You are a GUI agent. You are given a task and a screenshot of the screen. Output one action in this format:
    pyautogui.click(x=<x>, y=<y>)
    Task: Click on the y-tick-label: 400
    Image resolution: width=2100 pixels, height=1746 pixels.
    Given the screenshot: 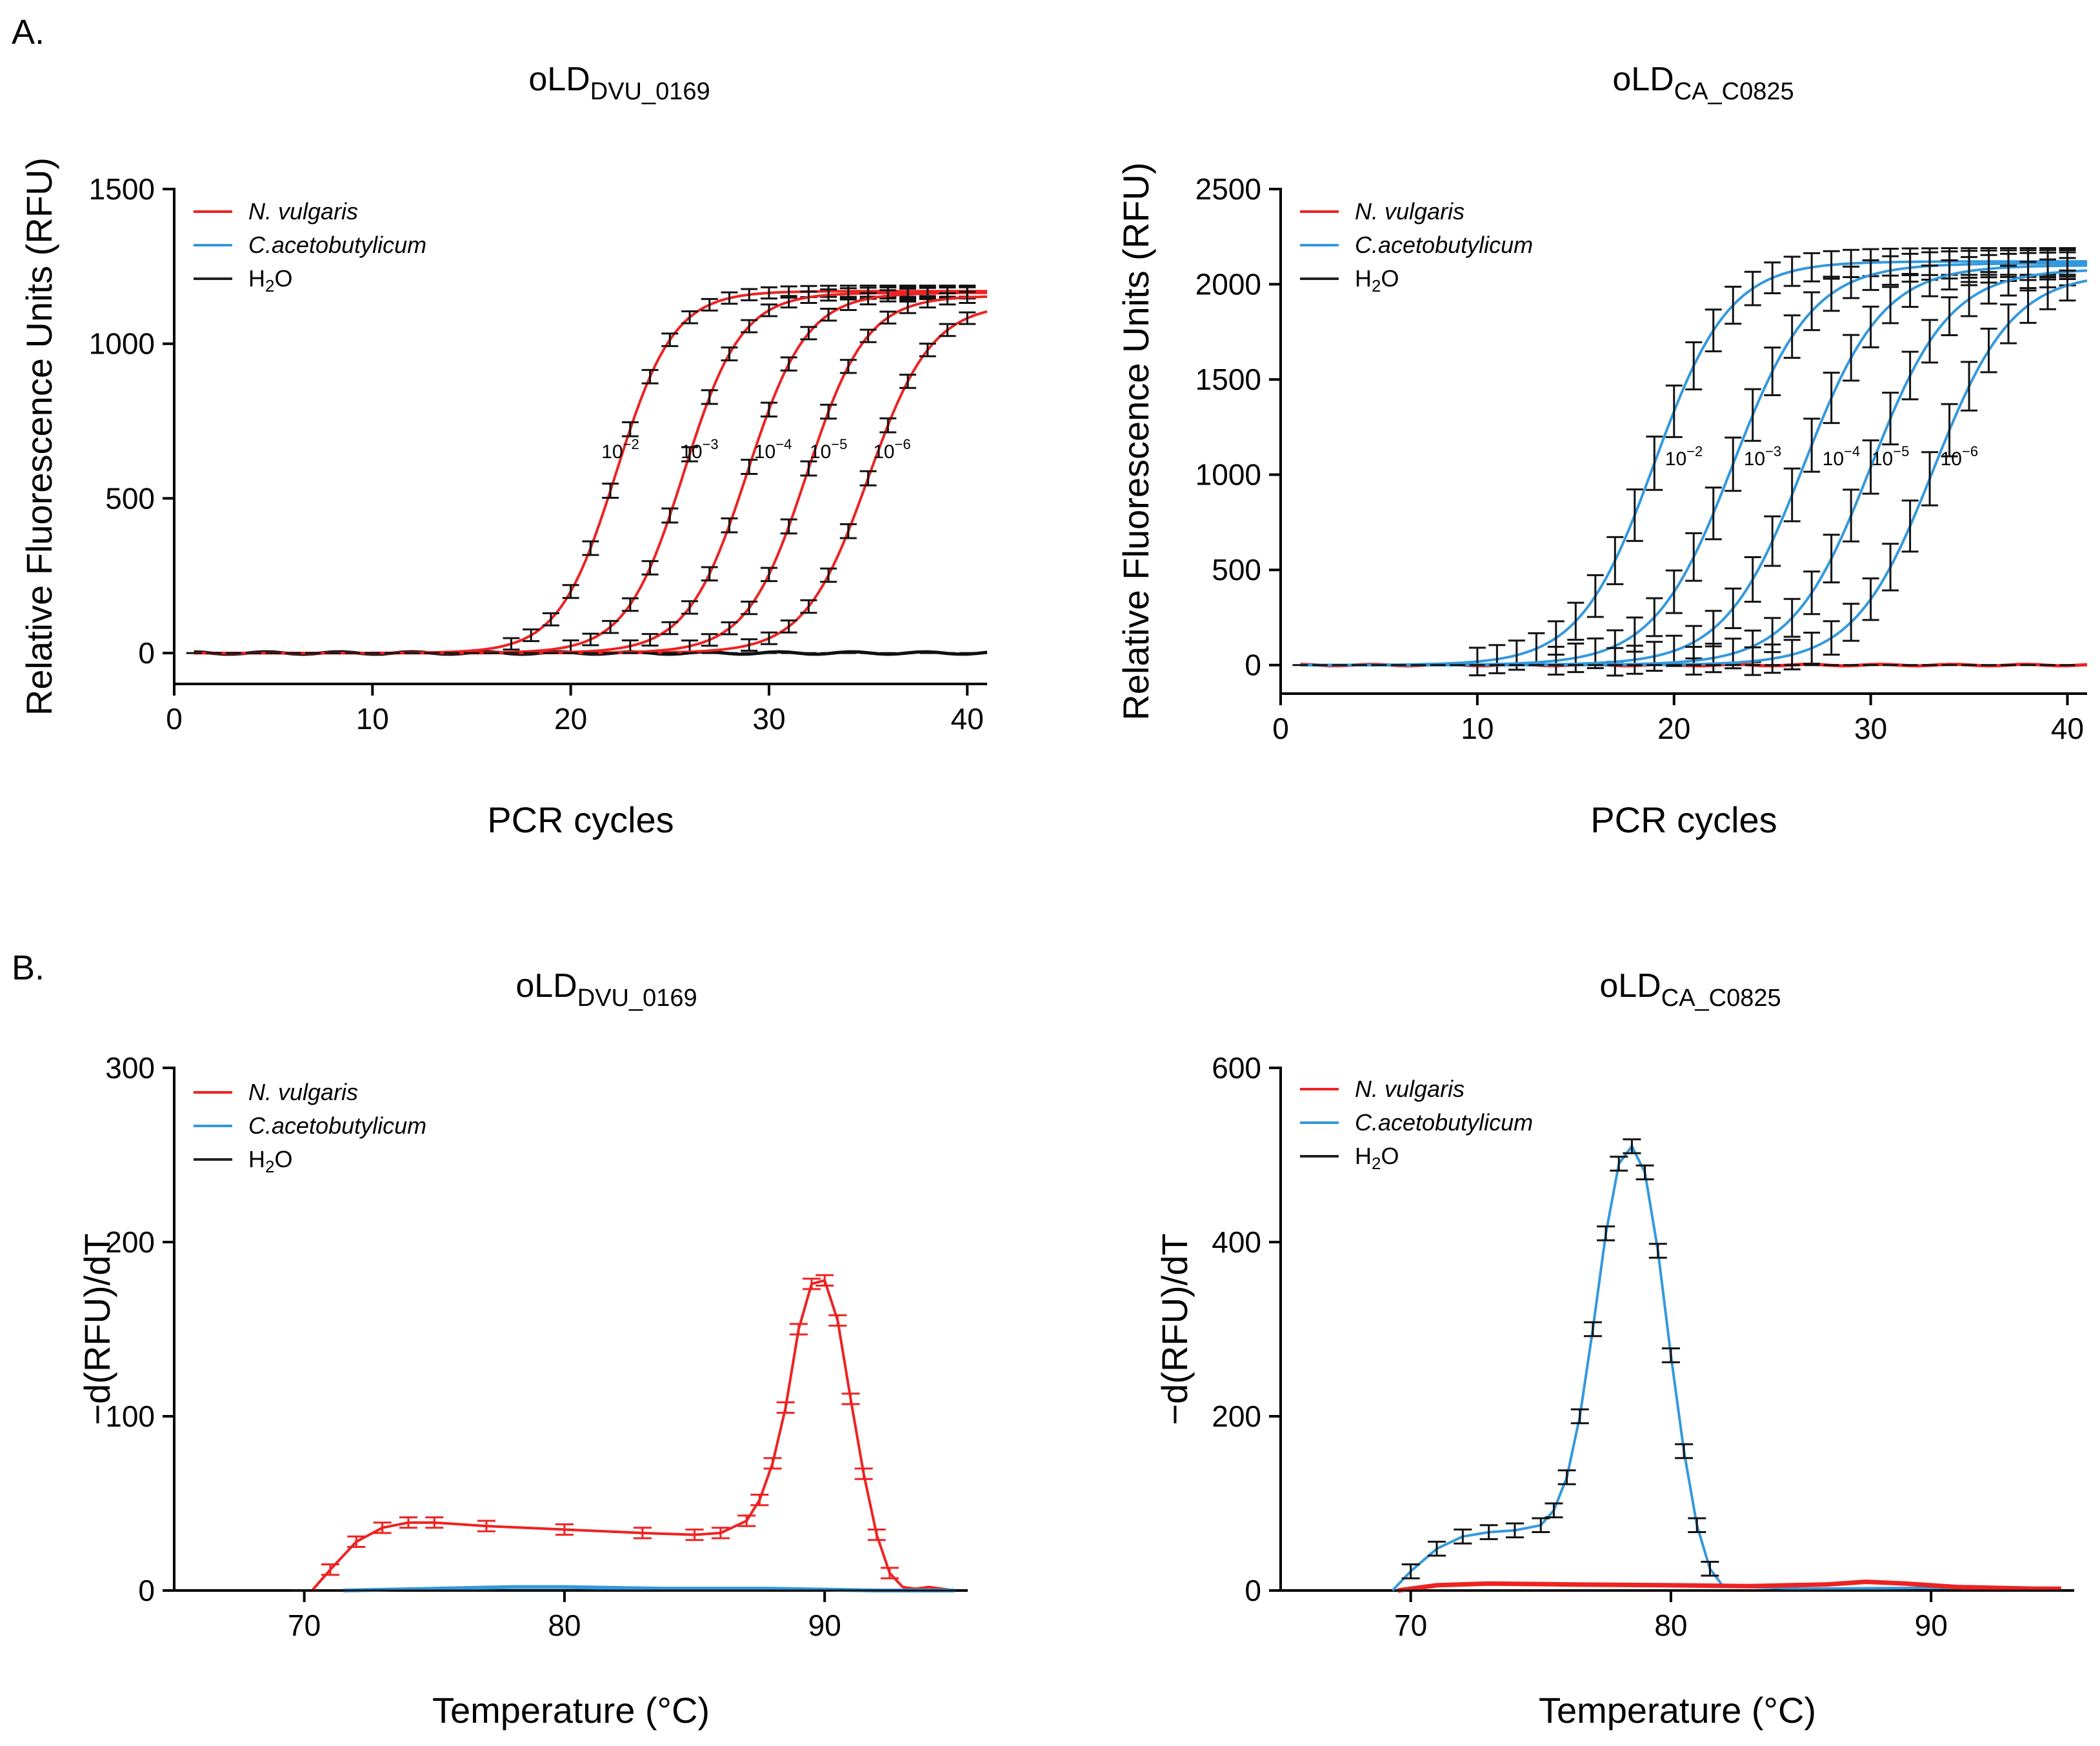 What is the action you would take?
    pyautogui.click(x=1236, y=1242)
    